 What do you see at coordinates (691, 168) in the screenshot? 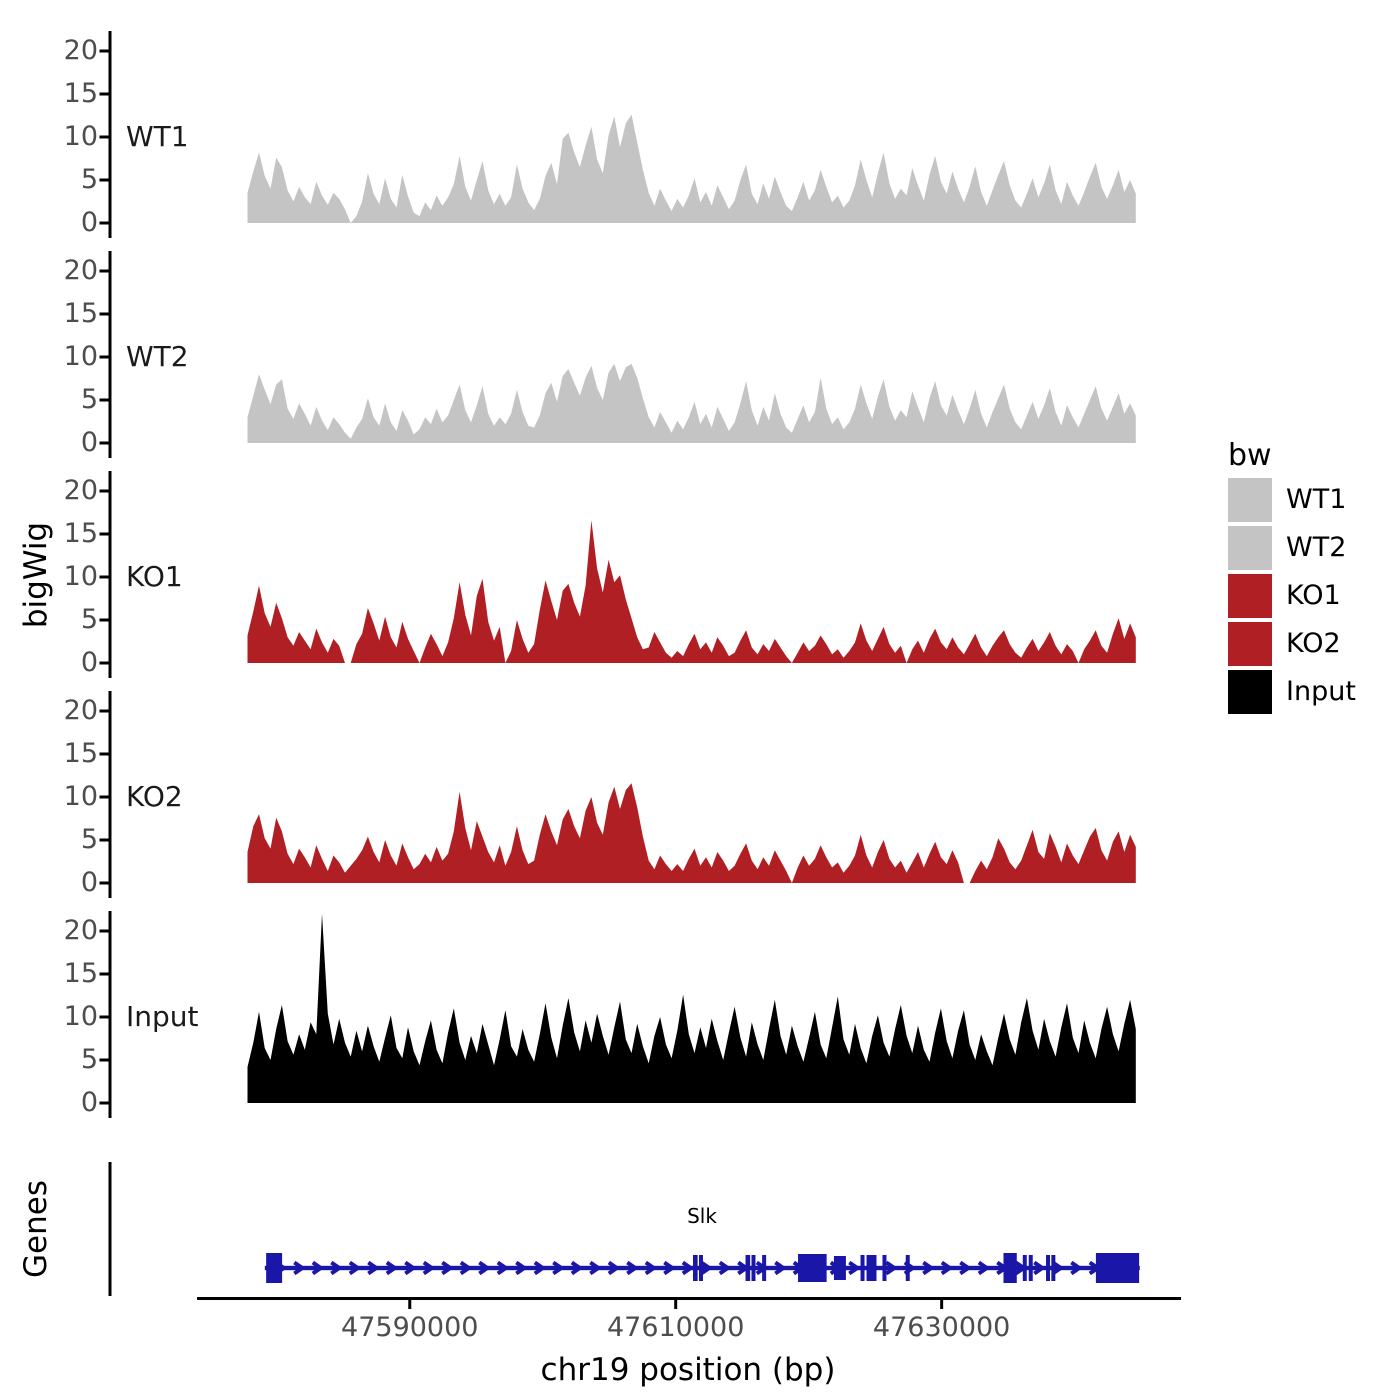
I see `coverage-area-WT1` at bounding box center [691, 168].